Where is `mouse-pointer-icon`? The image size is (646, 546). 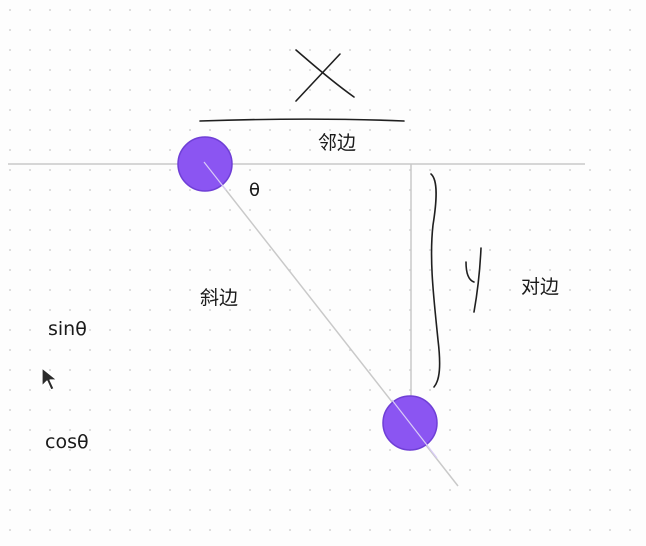 mouse-pointer-icon is located at coordinates (49, 379).